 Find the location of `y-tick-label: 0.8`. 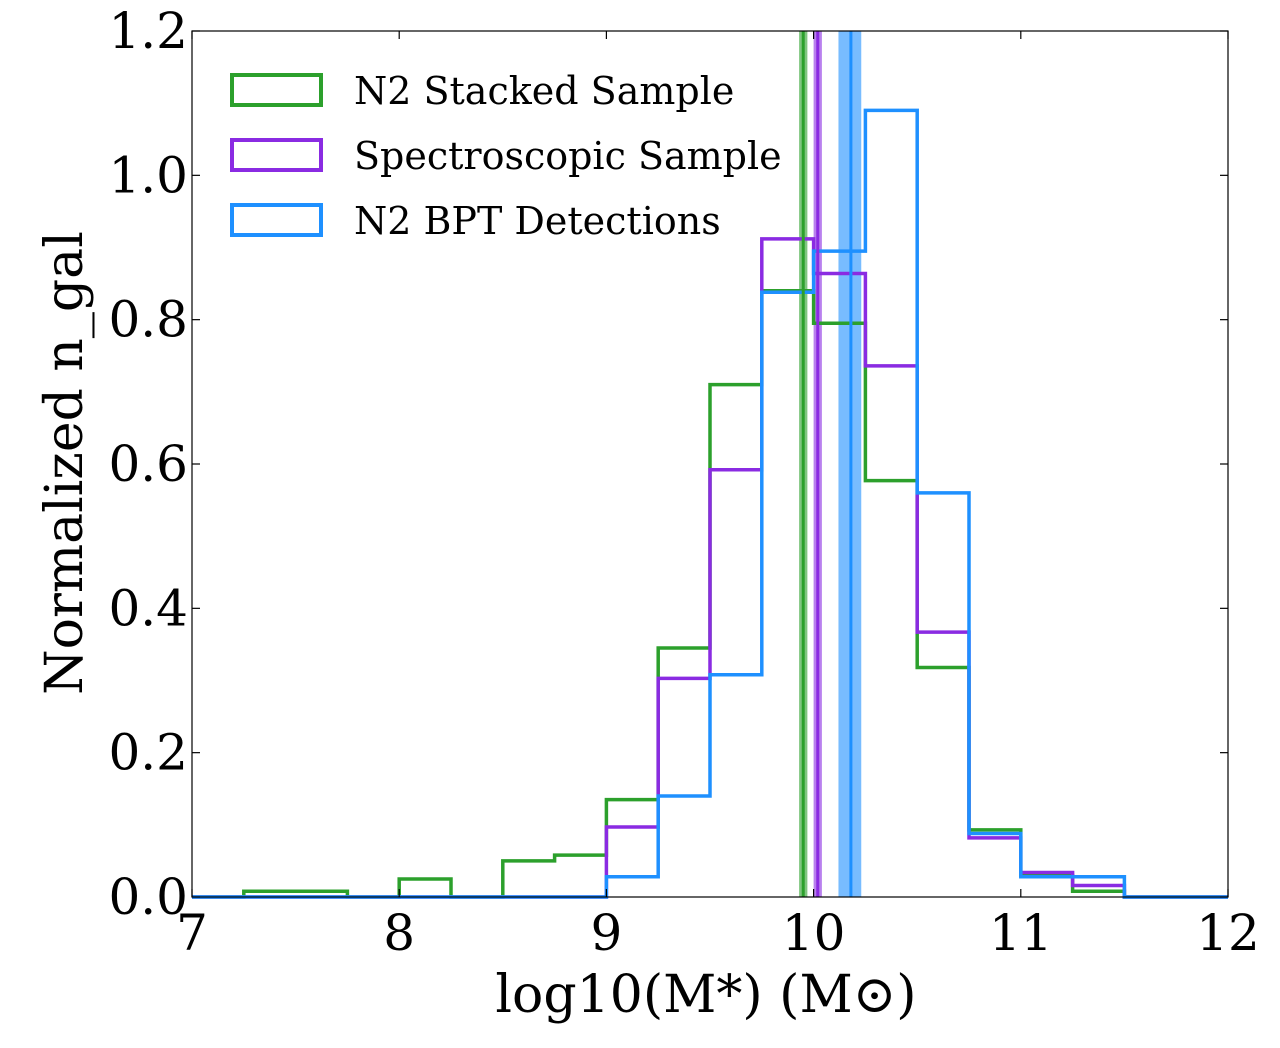

y-tick-label: 0.8 is located at coordinates (148, 320).